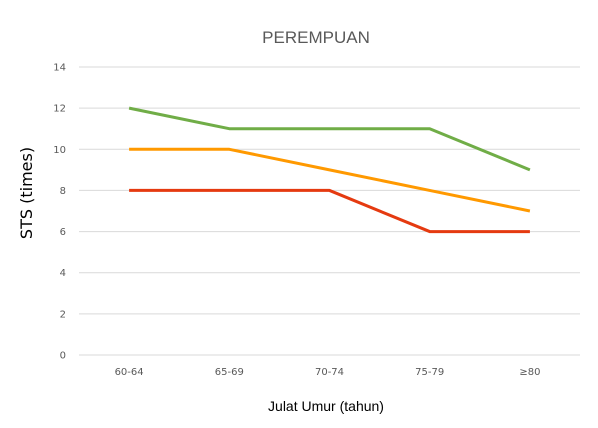 This screenshot has height=428, width=598. What do you see at coordinates (63, 356) in the screenshot?
I see `y-tick-label: 0` at bounding box center [63, 356].